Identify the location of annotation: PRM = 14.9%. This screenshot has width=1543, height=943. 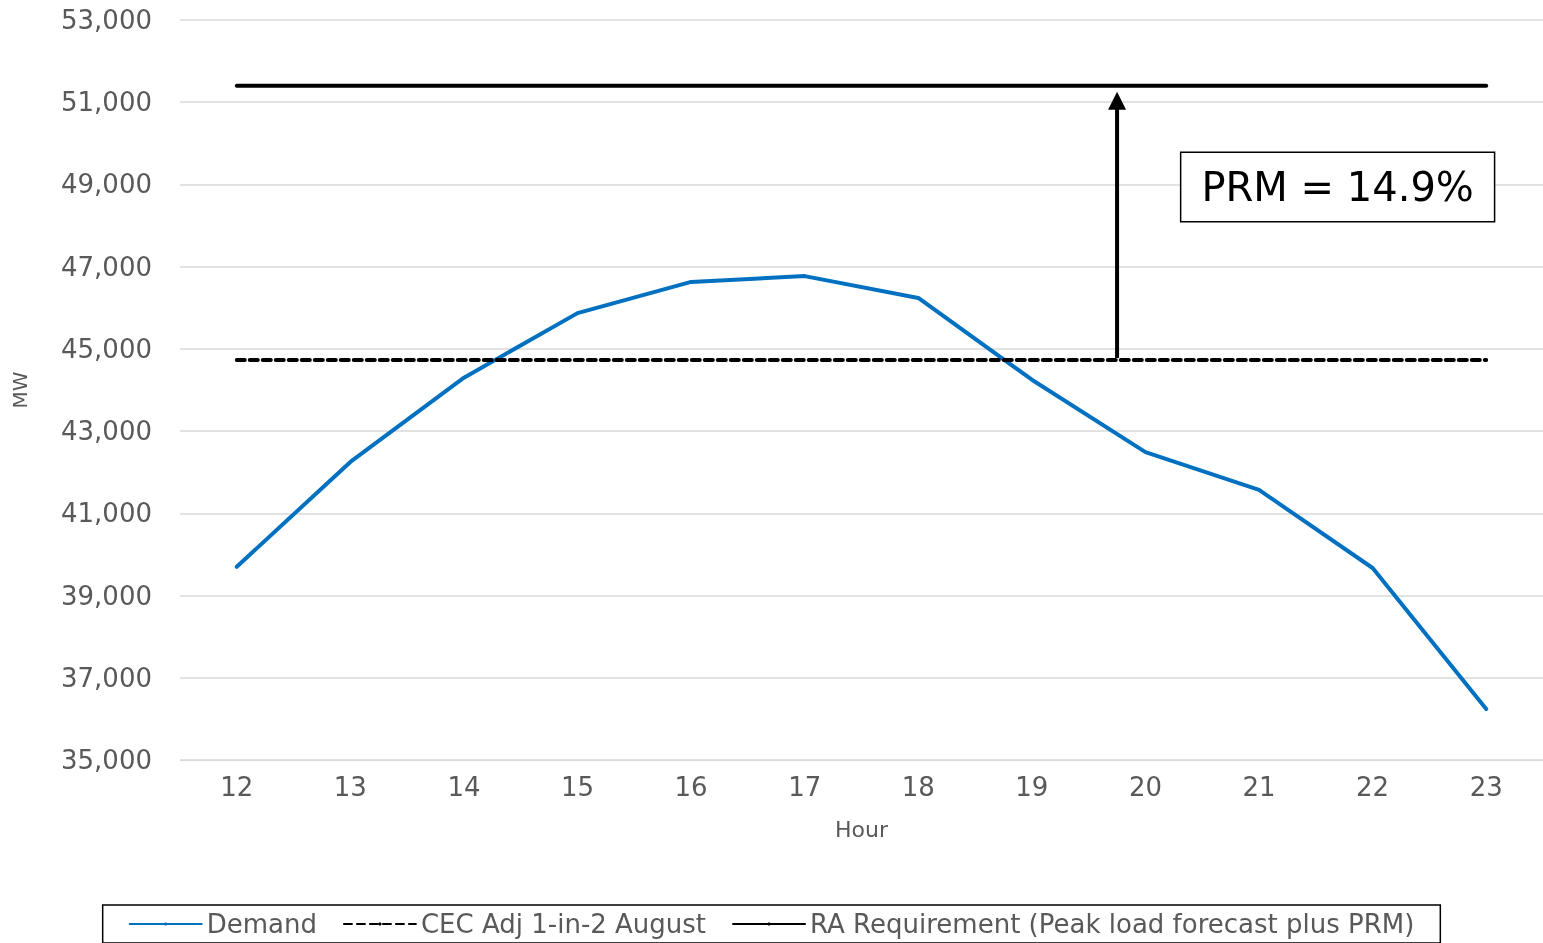
(1337, 187).